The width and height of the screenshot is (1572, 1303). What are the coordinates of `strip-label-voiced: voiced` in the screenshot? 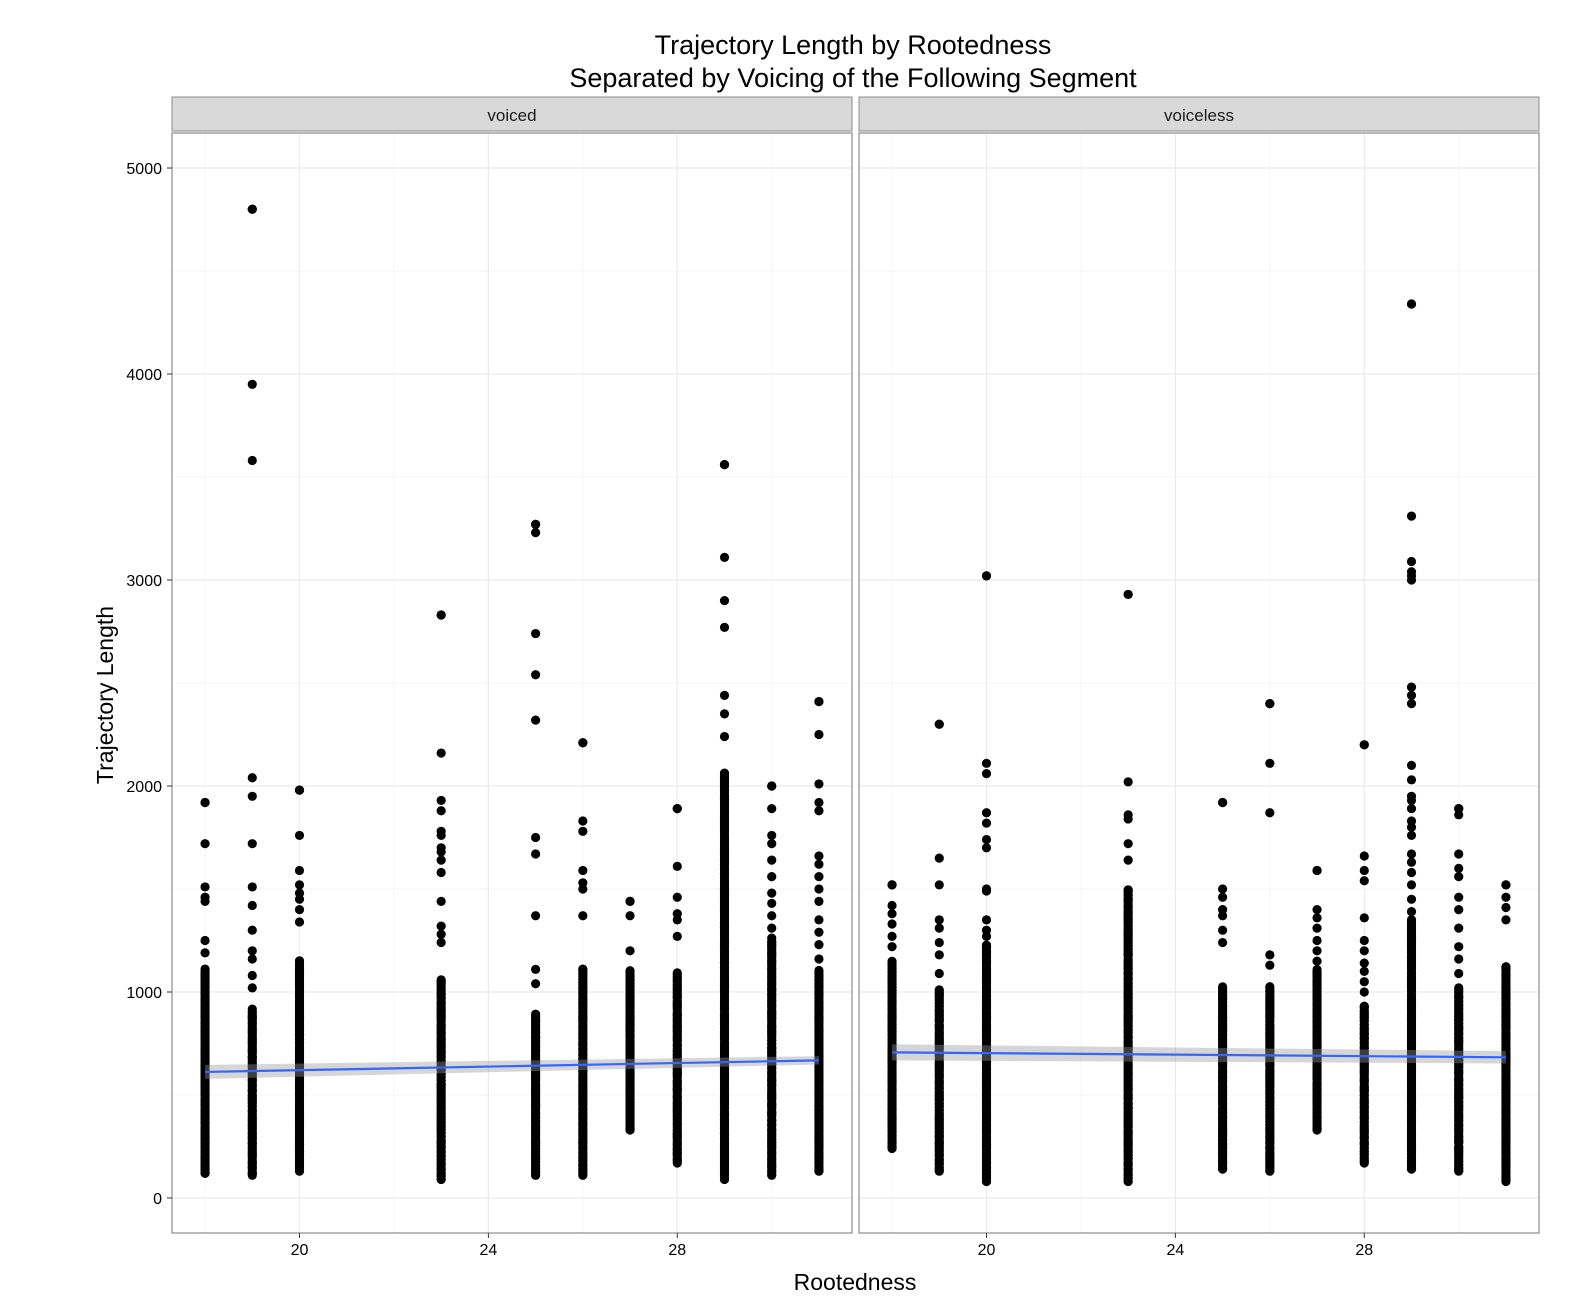 It's located at (511, 115).